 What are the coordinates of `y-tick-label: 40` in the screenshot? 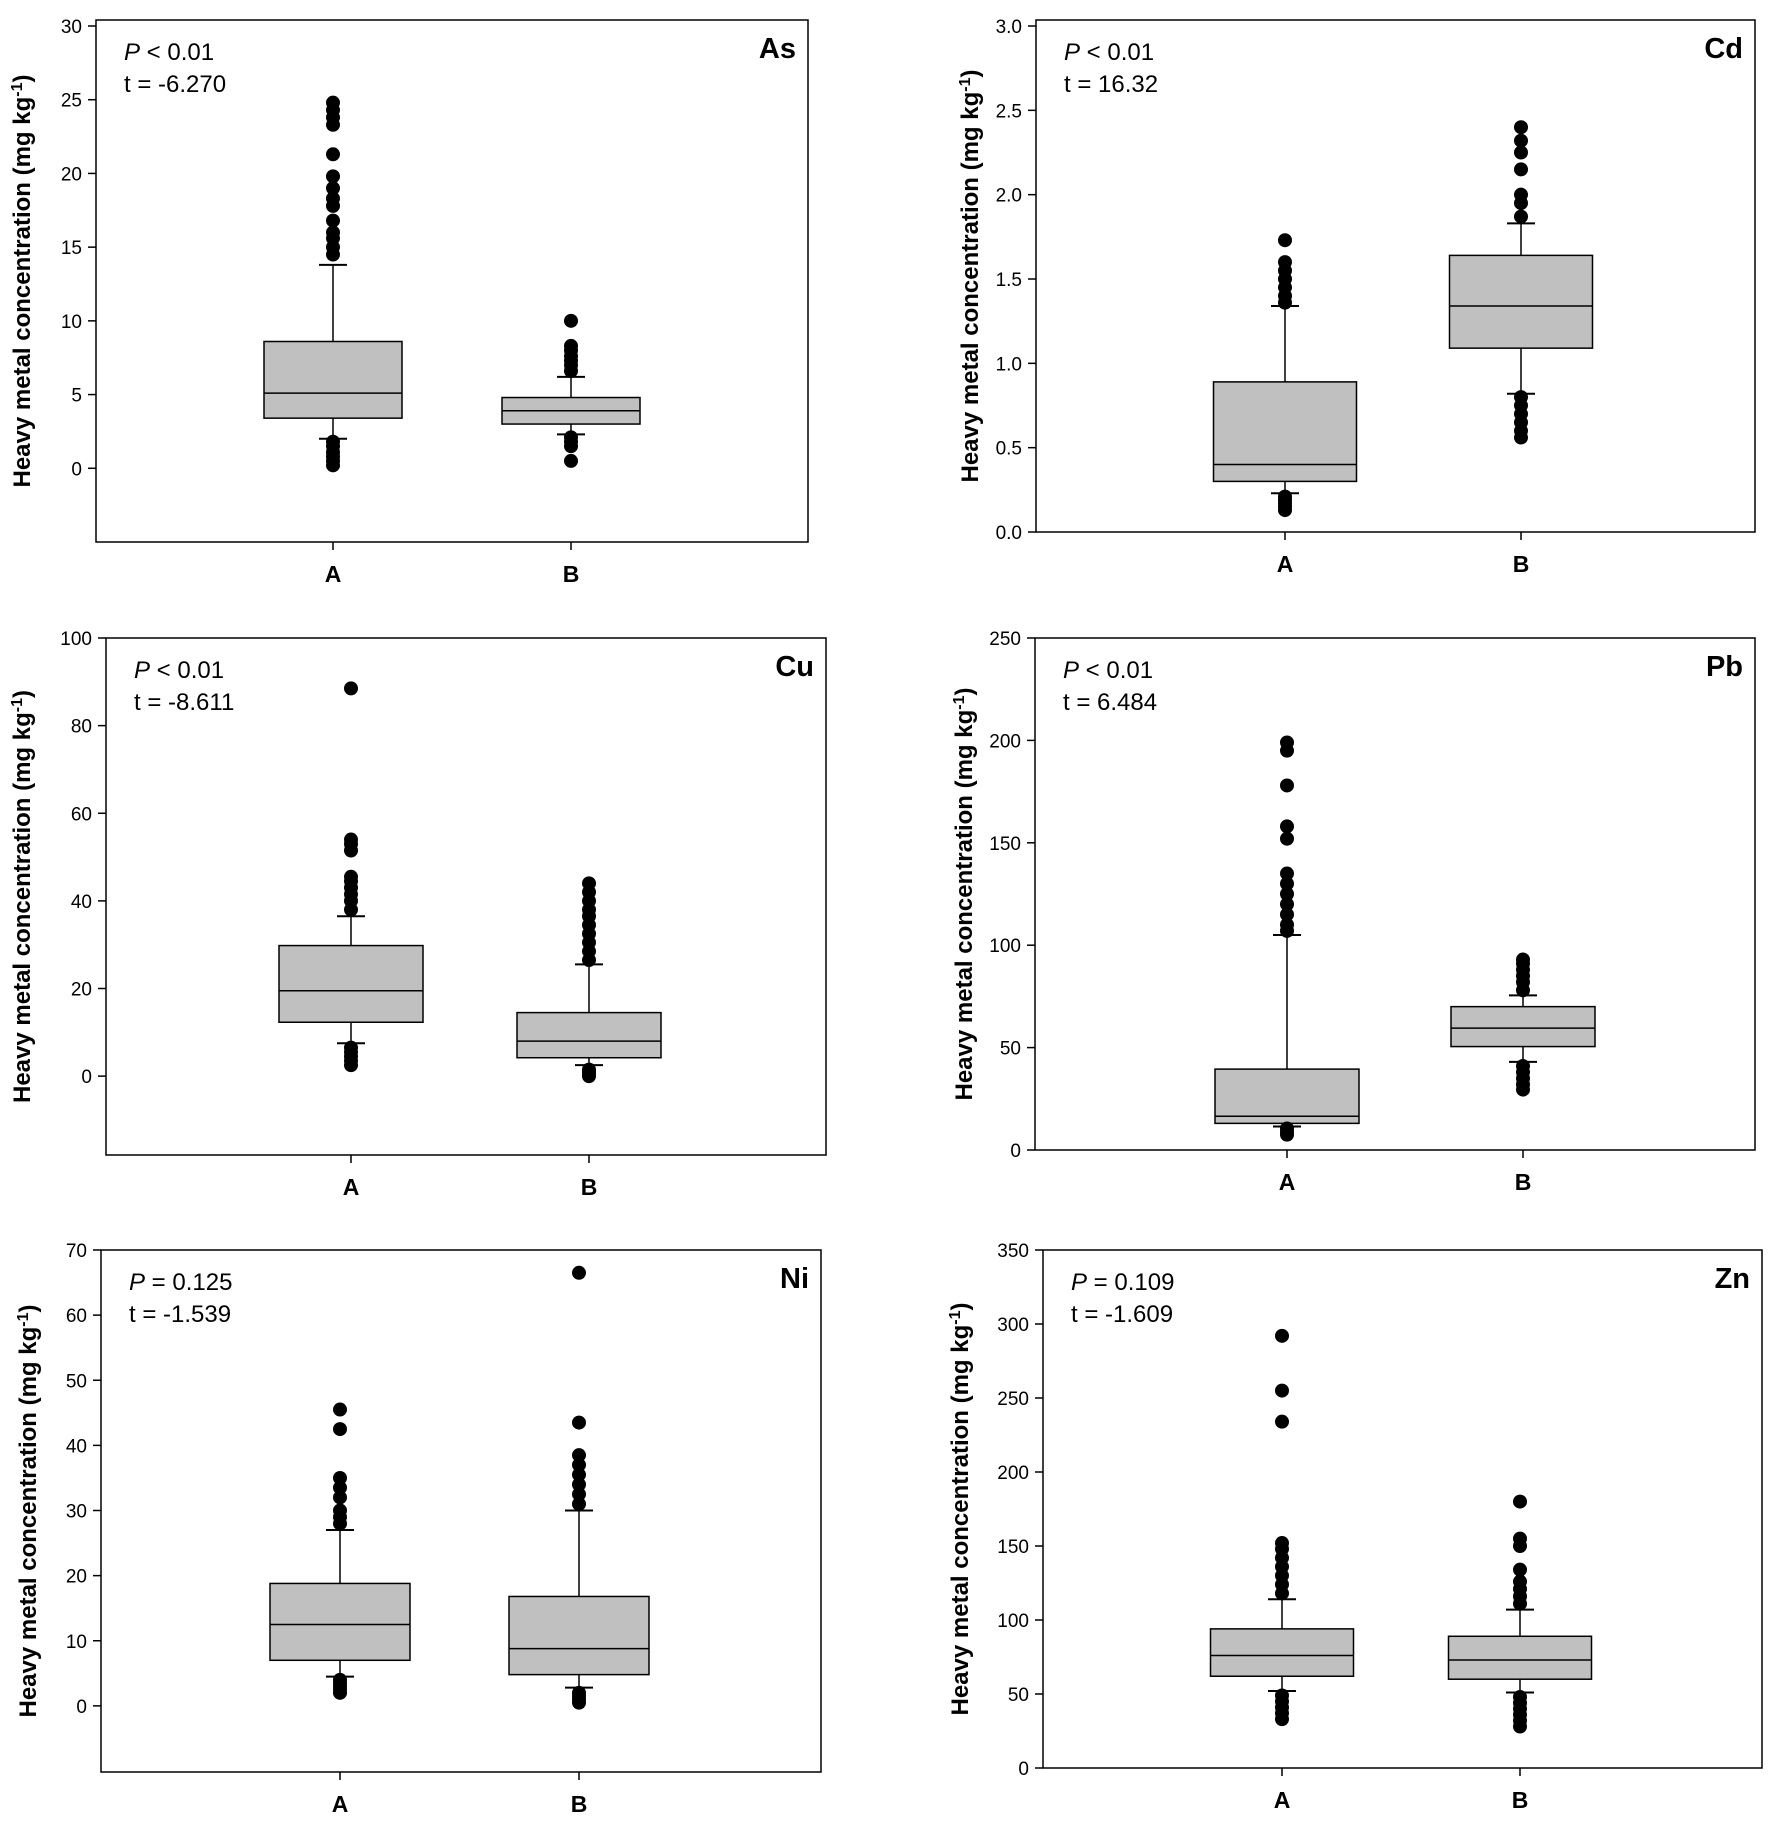 It's located at (76, 1446).